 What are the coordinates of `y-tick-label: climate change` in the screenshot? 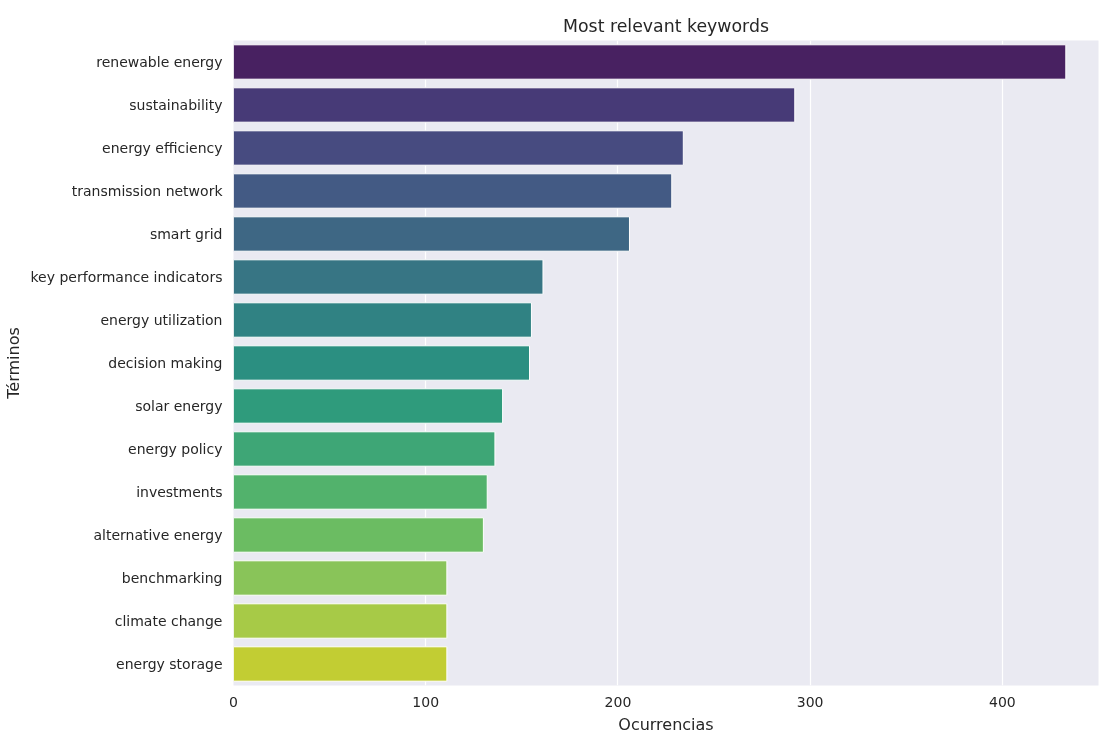 It's located at (168, 621).